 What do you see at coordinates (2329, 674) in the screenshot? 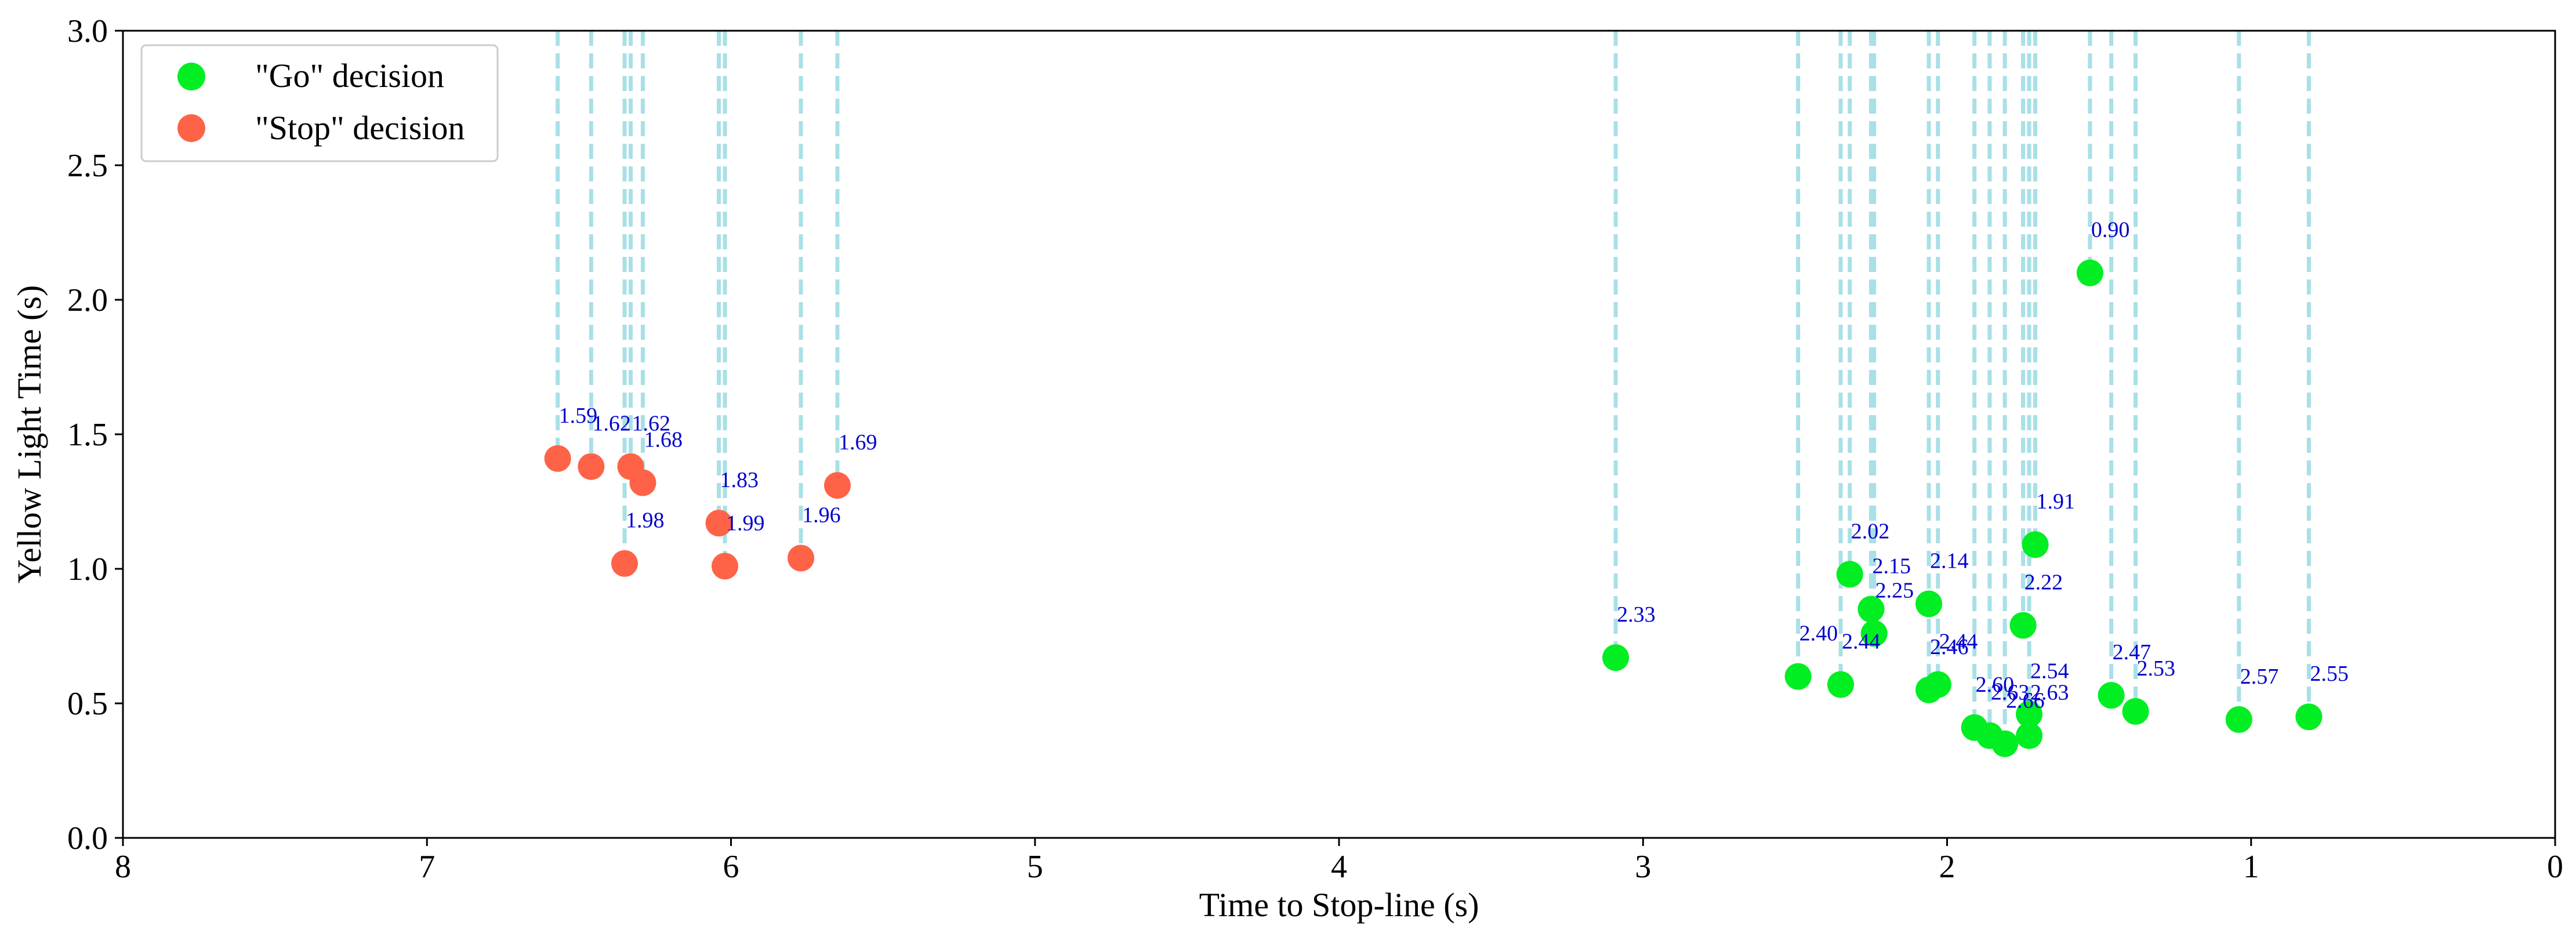
I see `point-label: 2.55` at bounding box center [2329, 674].